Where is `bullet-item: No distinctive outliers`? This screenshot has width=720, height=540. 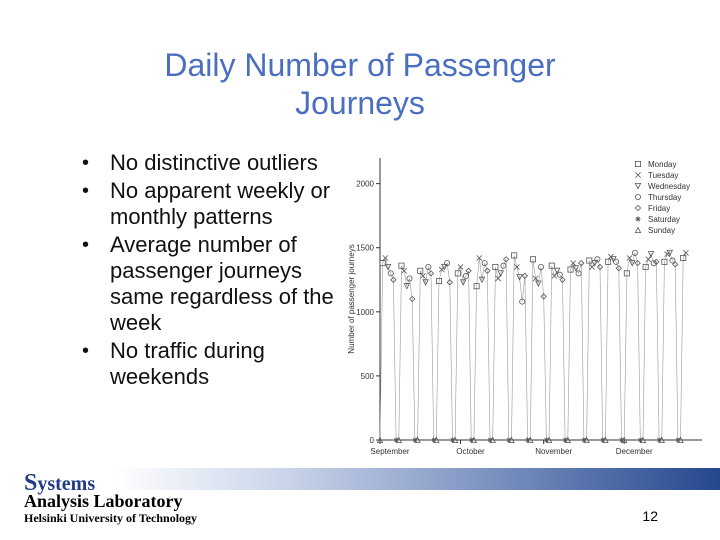
bullet-item: No distinctive outliers is located at coordinates (212, 163).